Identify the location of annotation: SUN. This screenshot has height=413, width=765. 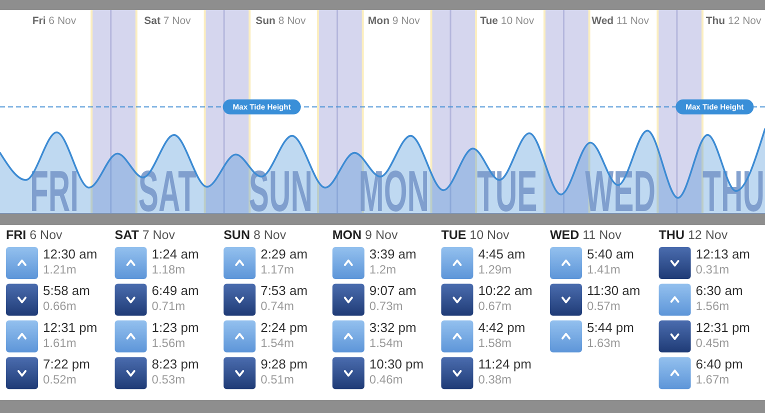
(280, 191).